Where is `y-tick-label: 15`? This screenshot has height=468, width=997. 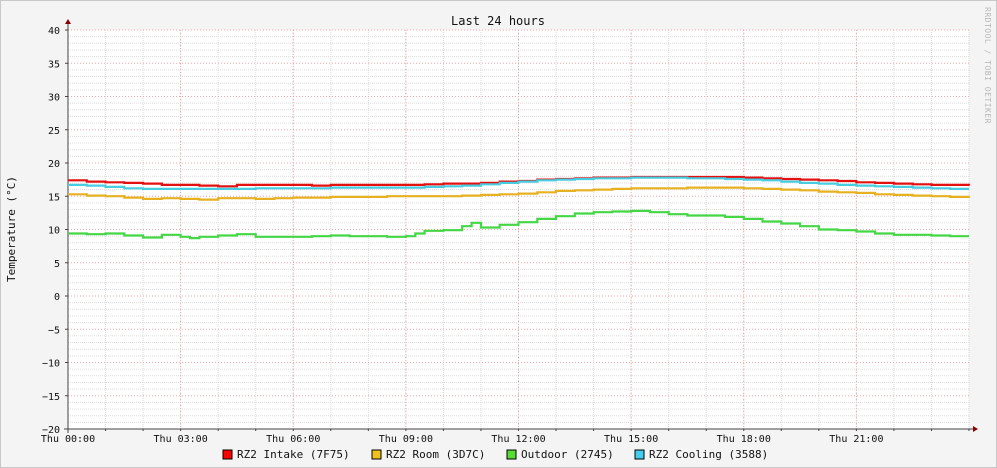
y-tick-label: 15 is located at coordinates (54, 197).